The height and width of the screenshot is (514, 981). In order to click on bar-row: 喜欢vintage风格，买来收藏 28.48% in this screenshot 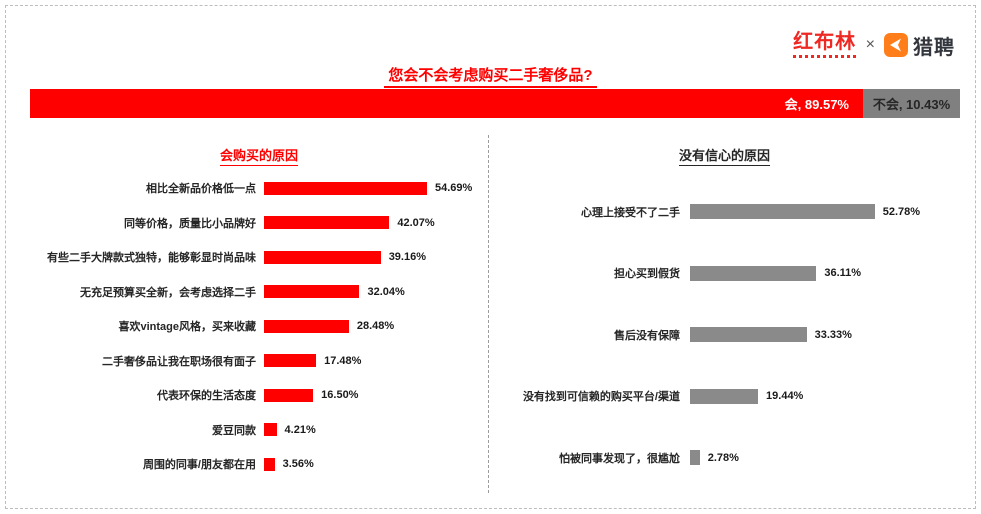, I will do `click(259, 326)`.